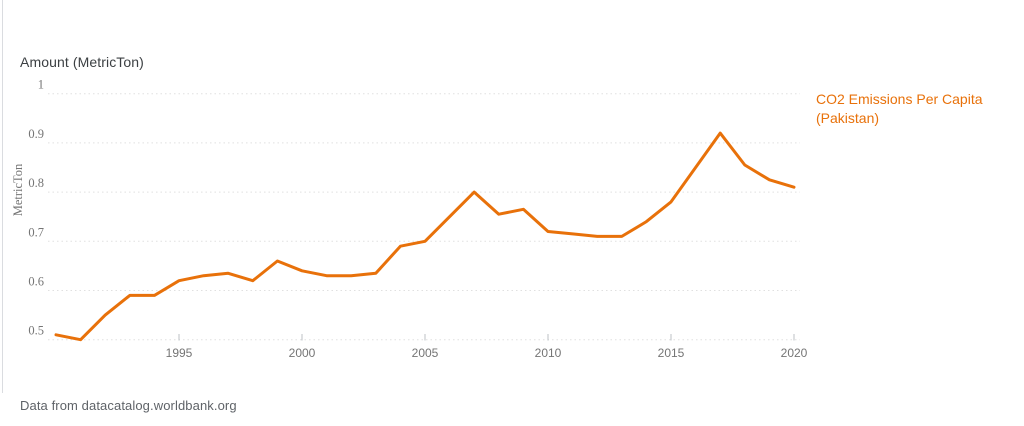 The height and width of the screenshot is (426, 1024). Describe the element at coordinates (671, 353) in the screenshot. I see `x-tick-label: 2015` at that location.